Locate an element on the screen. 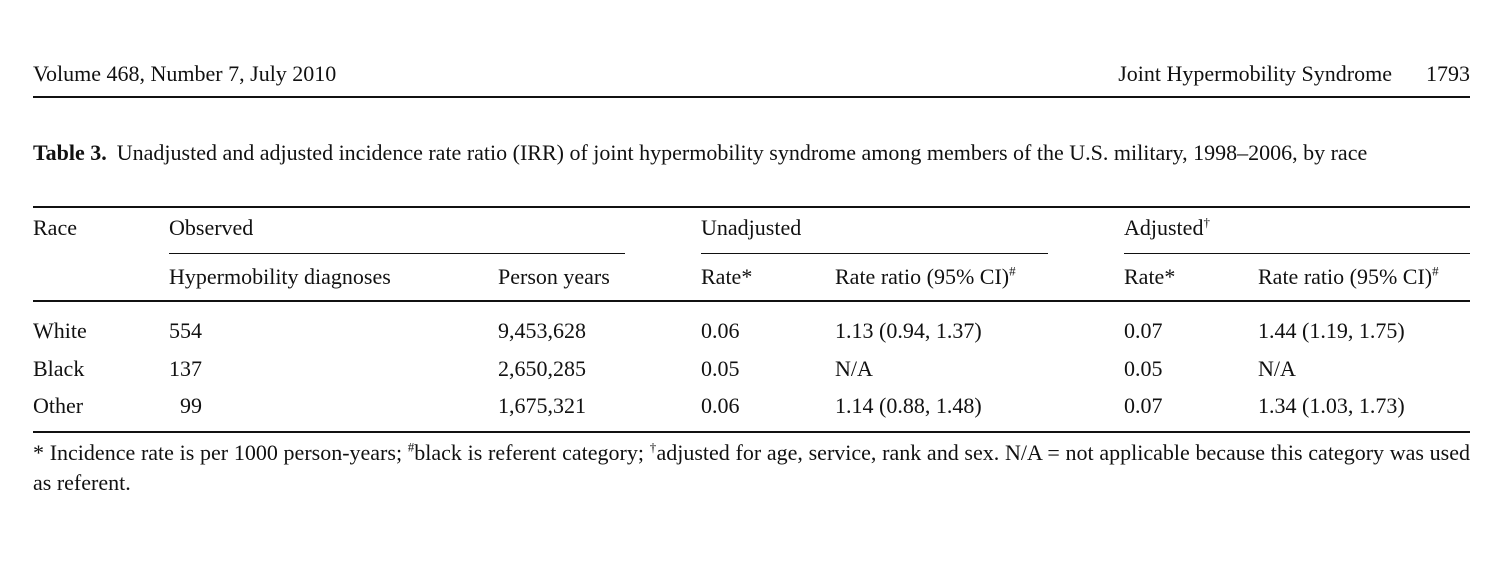 The image size is (1507, 567). observed-underline is located at coordinates (397, 253).